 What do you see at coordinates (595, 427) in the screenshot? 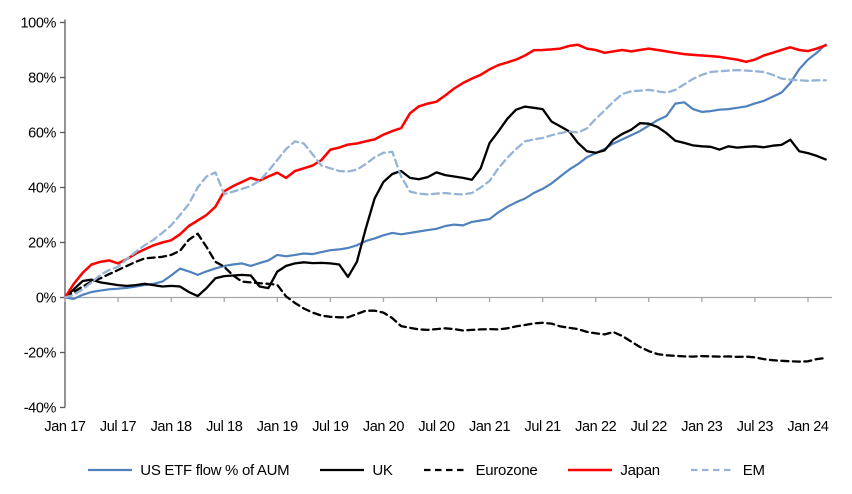
I see `x-axis-tick-label: Jan 22` at bounding box center [595, 427].